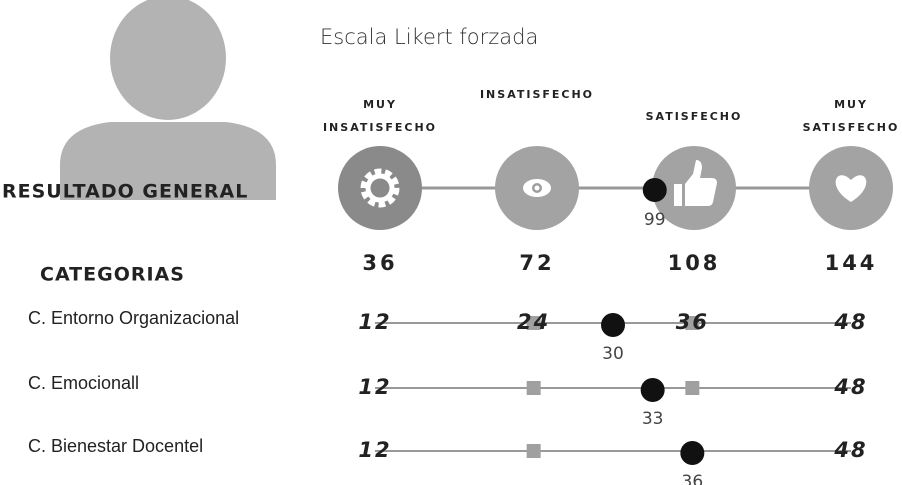 The image size is (902, 485). Describe the element at coordinates (536, 263) in the screenshot. I see `scale-number: 72` at that location.